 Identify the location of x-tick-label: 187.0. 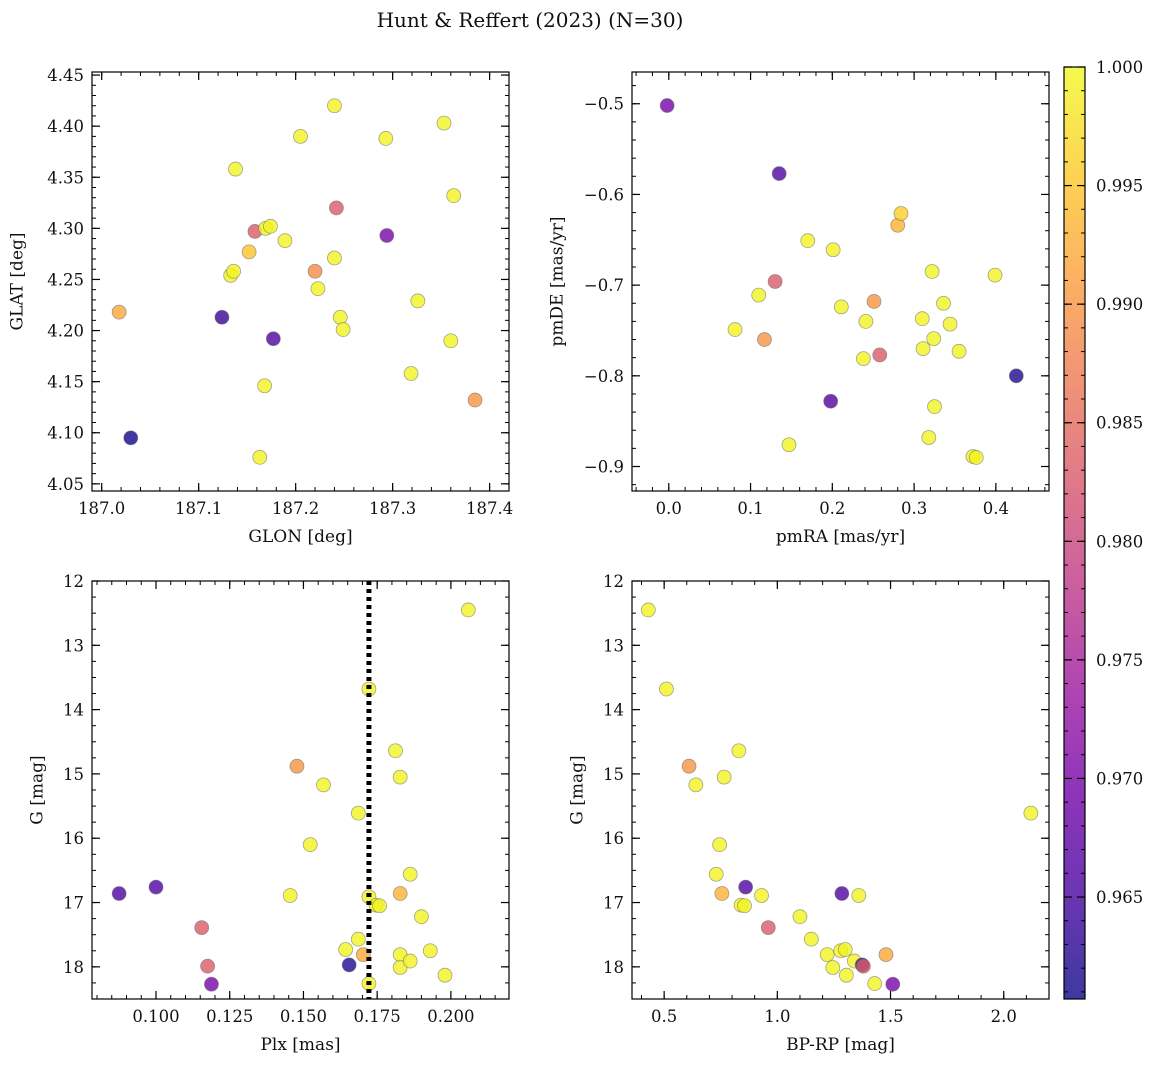
(101, 508).